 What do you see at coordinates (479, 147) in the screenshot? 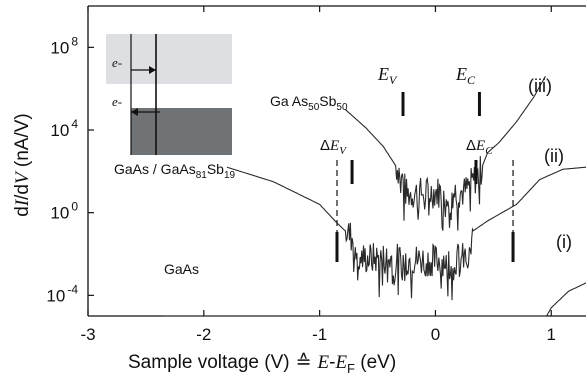
I see `delta-ec-label: ΔEC` at bounding box center [479, 147].